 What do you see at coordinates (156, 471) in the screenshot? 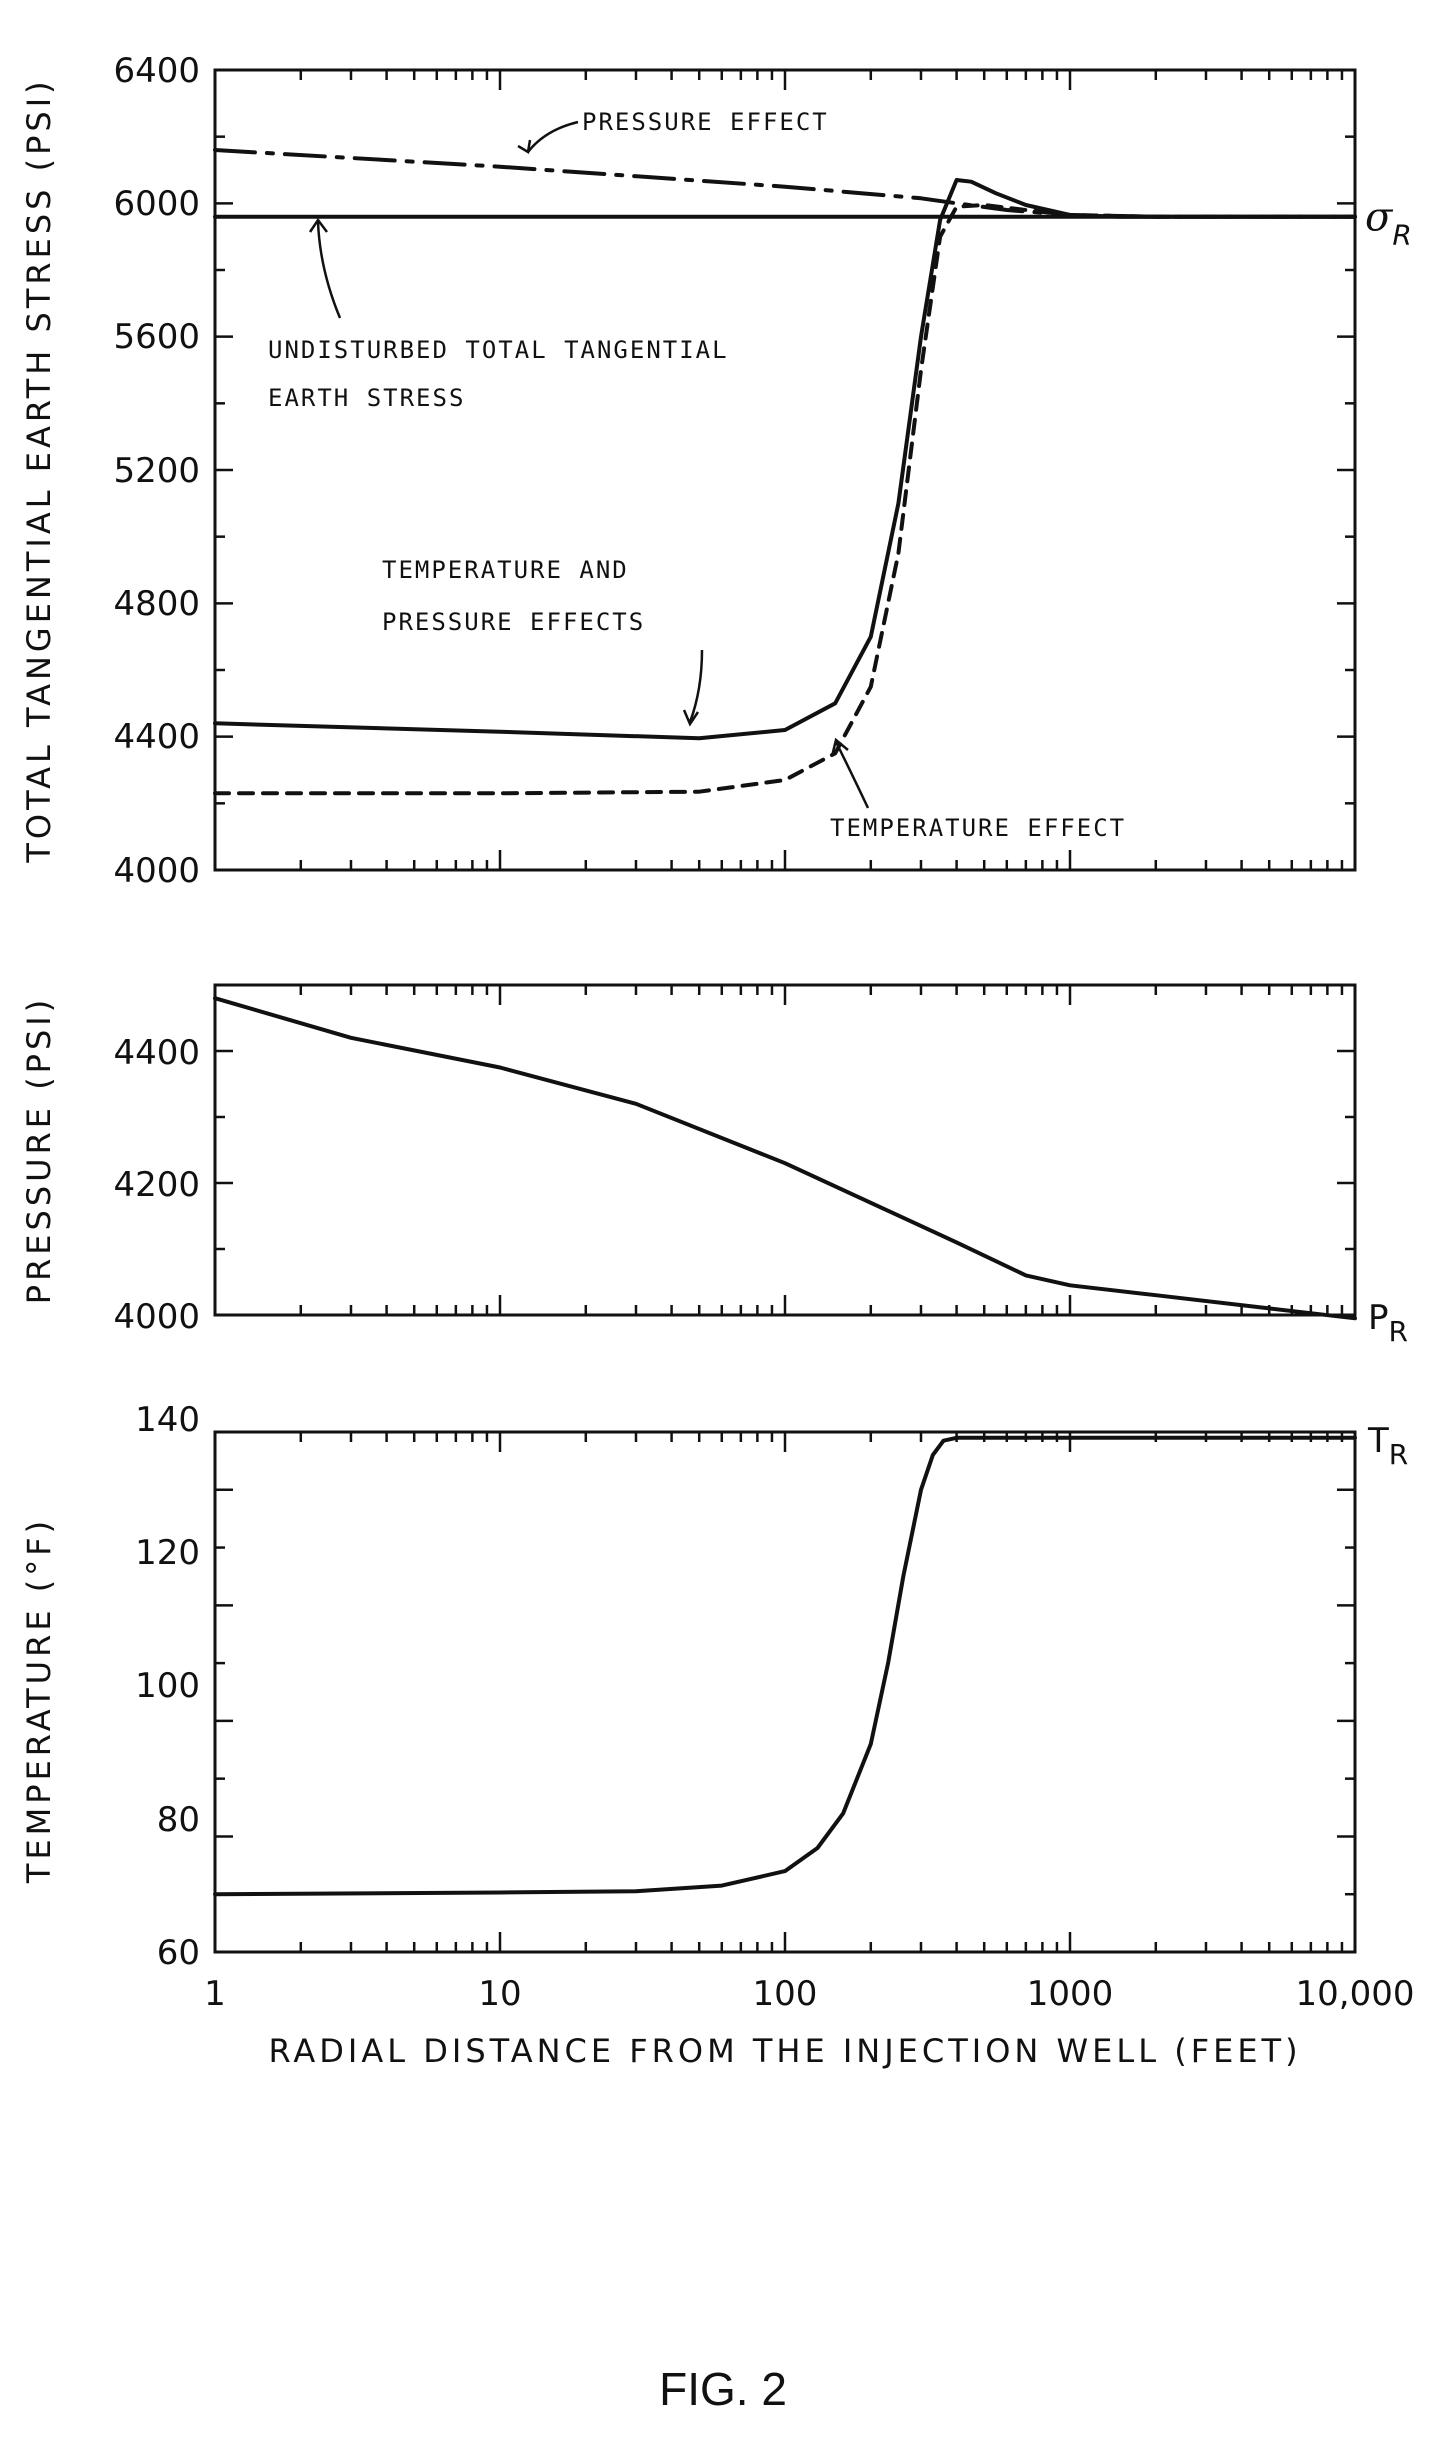
I see `stress-y-tick: 5200` at bounding box center [156, 471].